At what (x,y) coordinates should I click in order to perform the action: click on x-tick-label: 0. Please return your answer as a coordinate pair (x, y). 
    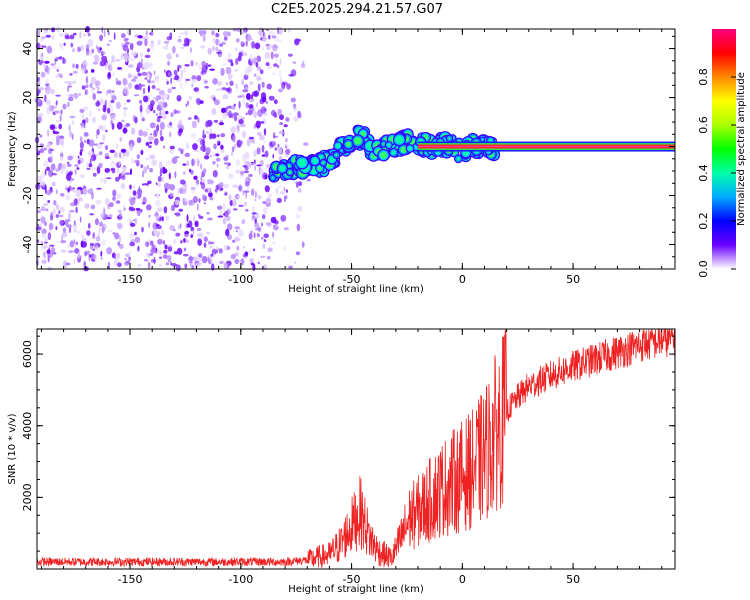
    Looking at the image, I should click on (462, 279).